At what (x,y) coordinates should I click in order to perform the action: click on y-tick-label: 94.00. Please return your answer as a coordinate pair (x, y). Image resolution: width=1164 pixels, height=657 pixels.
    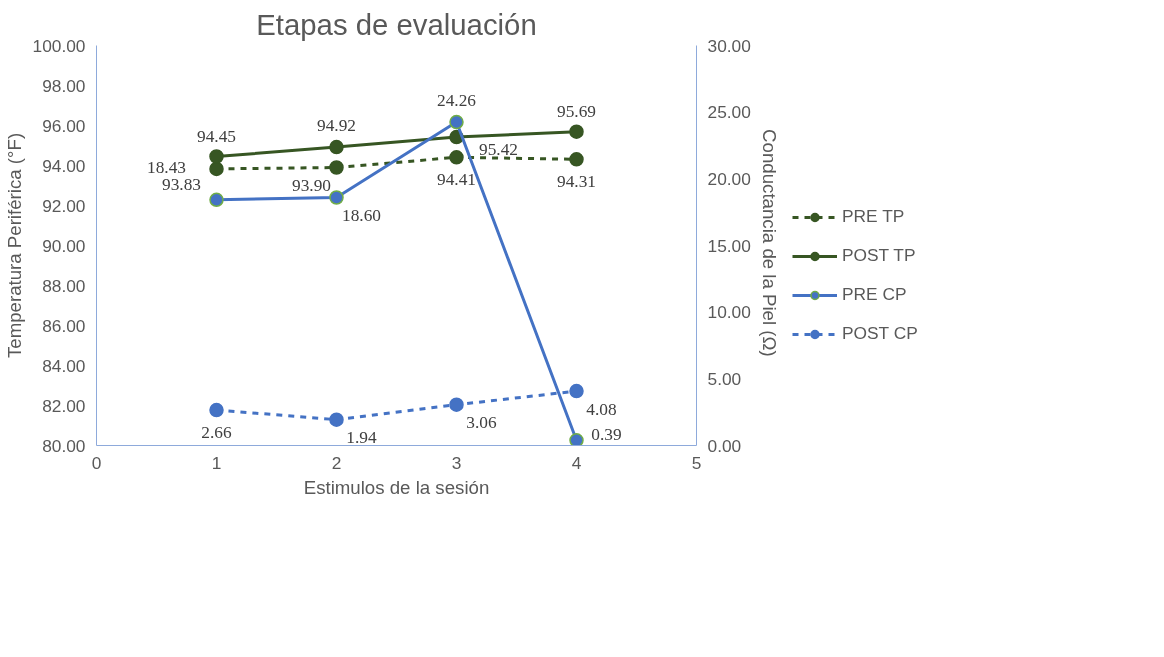
    Looking at the image, I should click on (64, 165).